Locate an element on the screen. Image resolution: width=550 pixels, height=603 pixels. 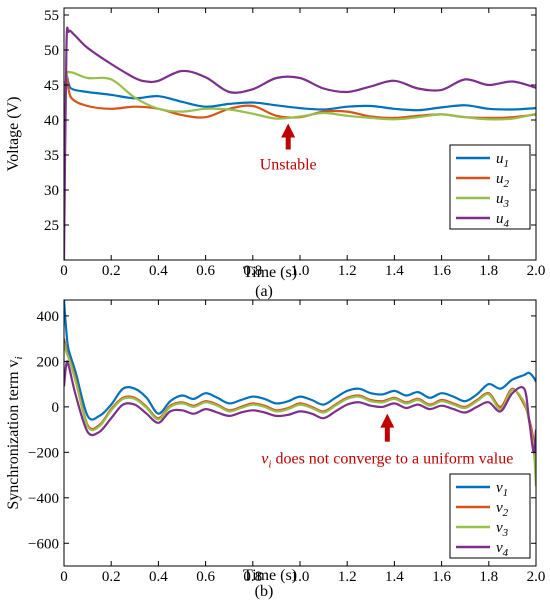
y-tick-label: 25 is located at coordinates (51, 226).